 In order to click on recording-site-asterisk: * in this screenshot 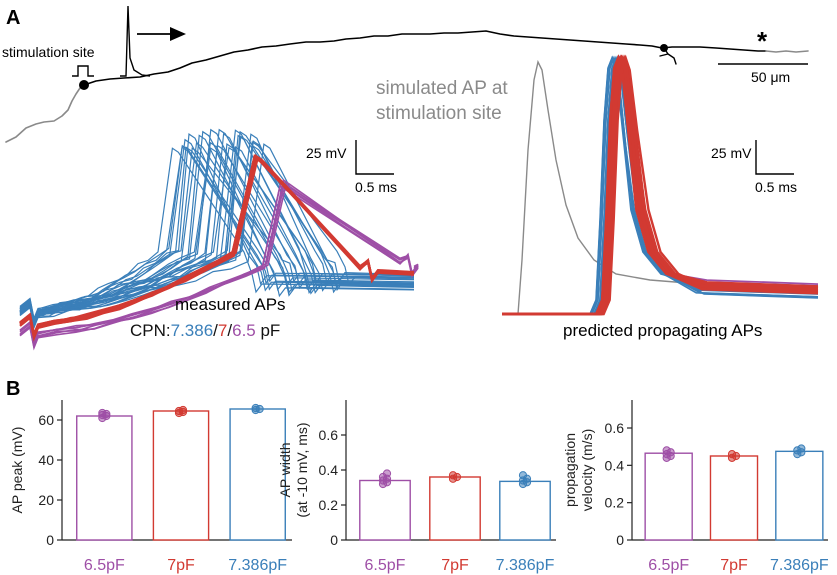, I will do `click(762, 41)`.